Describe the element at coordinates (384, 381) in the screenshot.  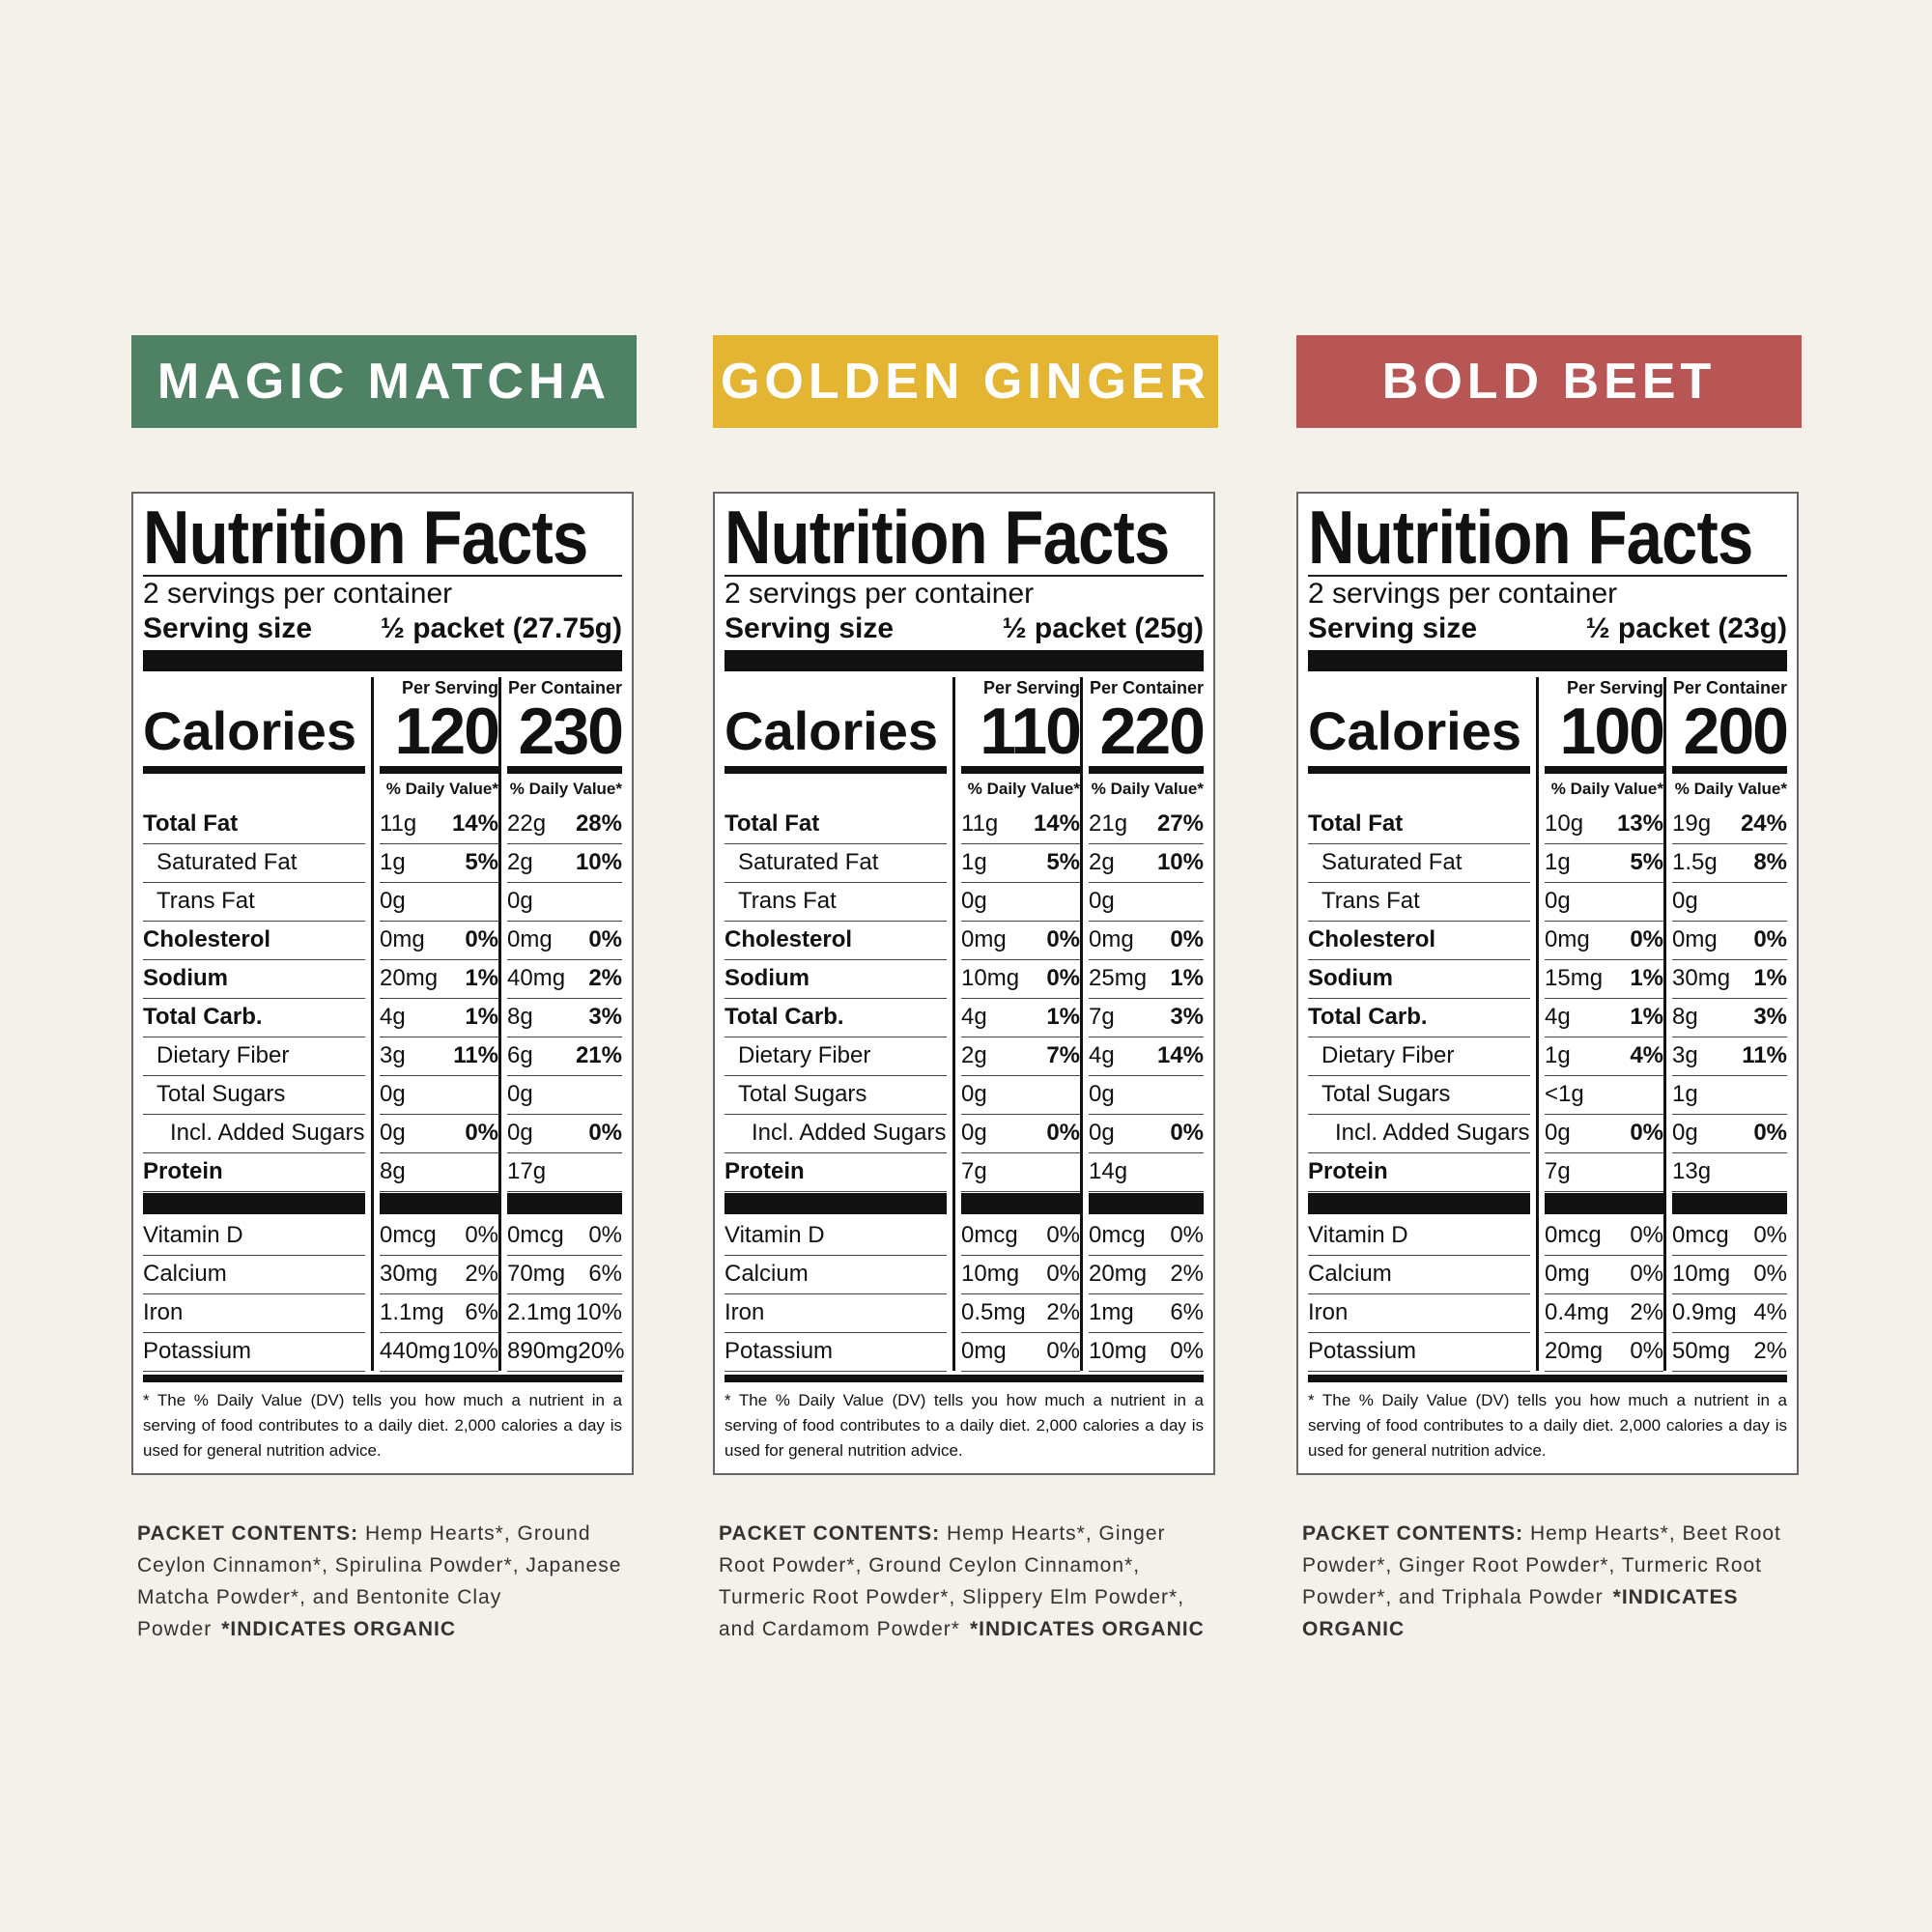
I see `product-banner: MAGIC MATCHA` at that location.